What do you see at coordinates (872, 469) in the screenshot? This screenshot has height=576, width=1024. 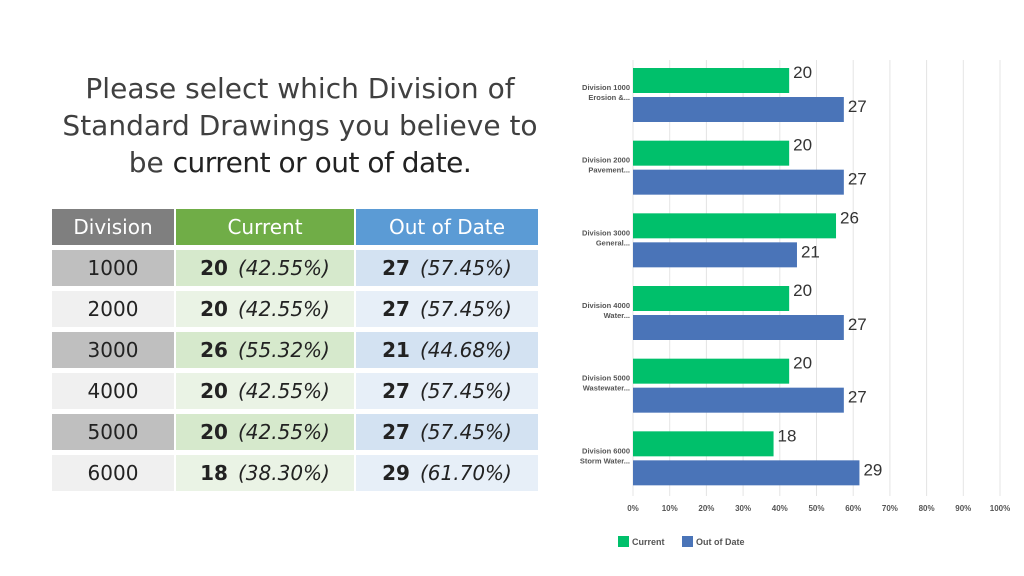 I see `data-label: 29` at bounding box center [872, 469].